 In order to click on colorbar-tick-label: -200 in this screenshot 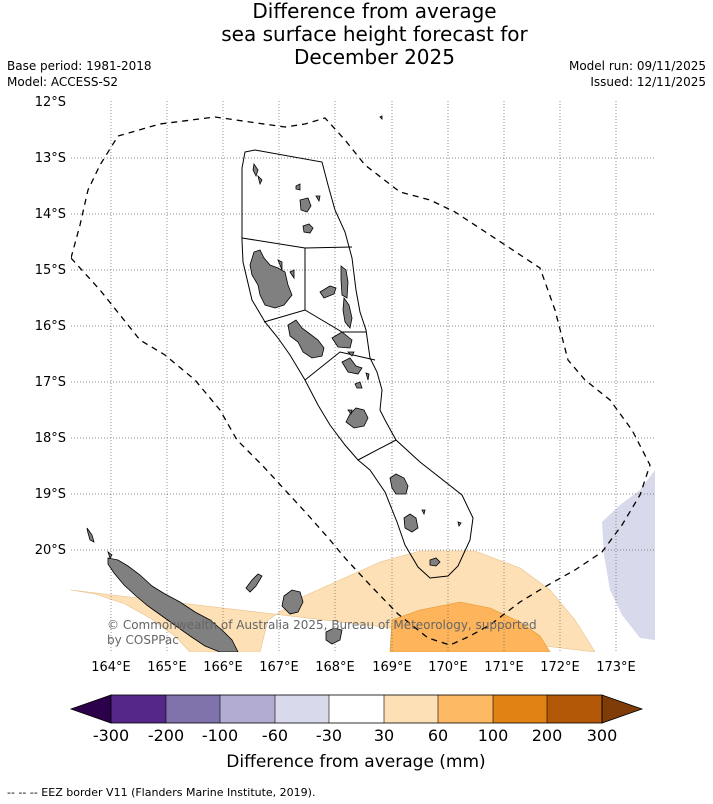, I will do `click(166, 735)`.